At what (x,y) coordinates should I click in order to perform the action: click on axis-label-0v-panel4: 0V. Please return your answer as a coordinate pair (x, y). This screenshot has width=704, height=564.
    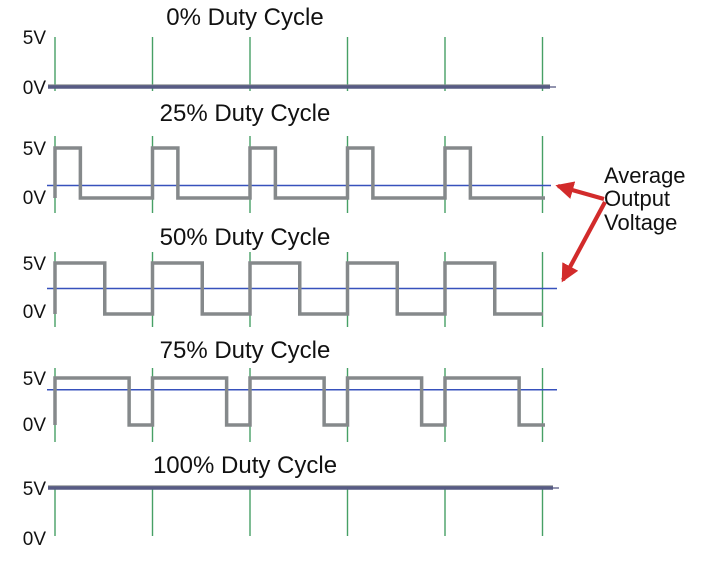
    Looking at the image, I should click on (34, 539).